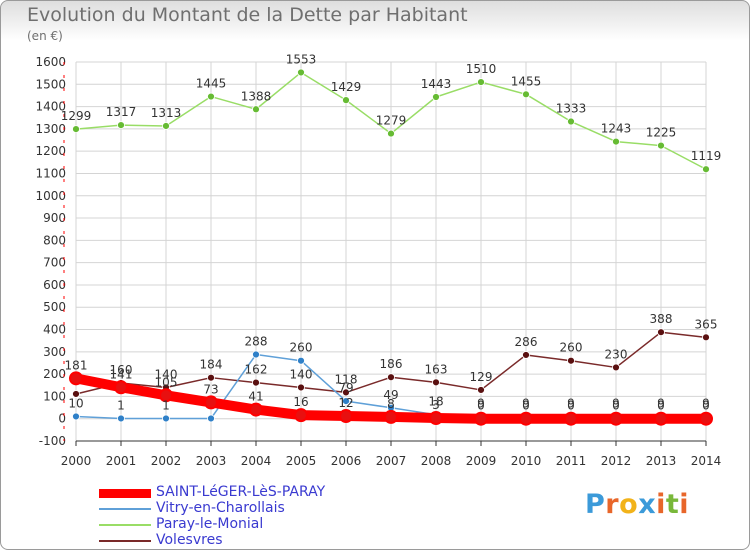  Describe the element at coordinates (256, 341) in the screenshot. I see `data-label: 288` at that location.